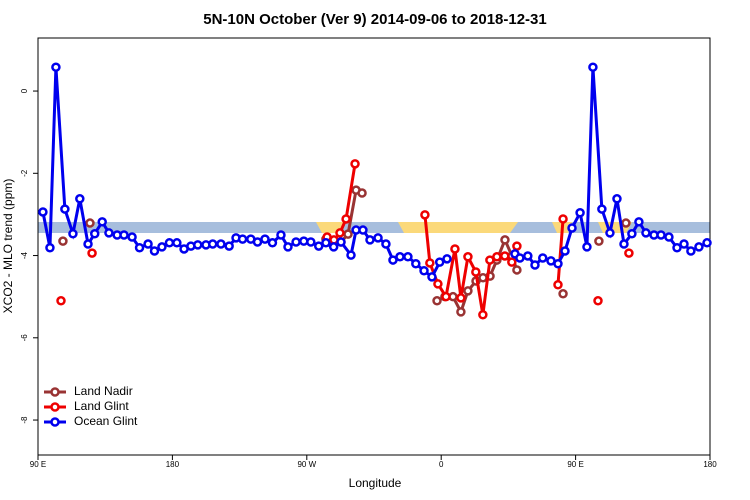 This screenshot has width=750, height=500. What do you see at coordinates (375, 483) in the screenshot?
I see `x-axis-label: Longitude` at bounding box center [375, 483].